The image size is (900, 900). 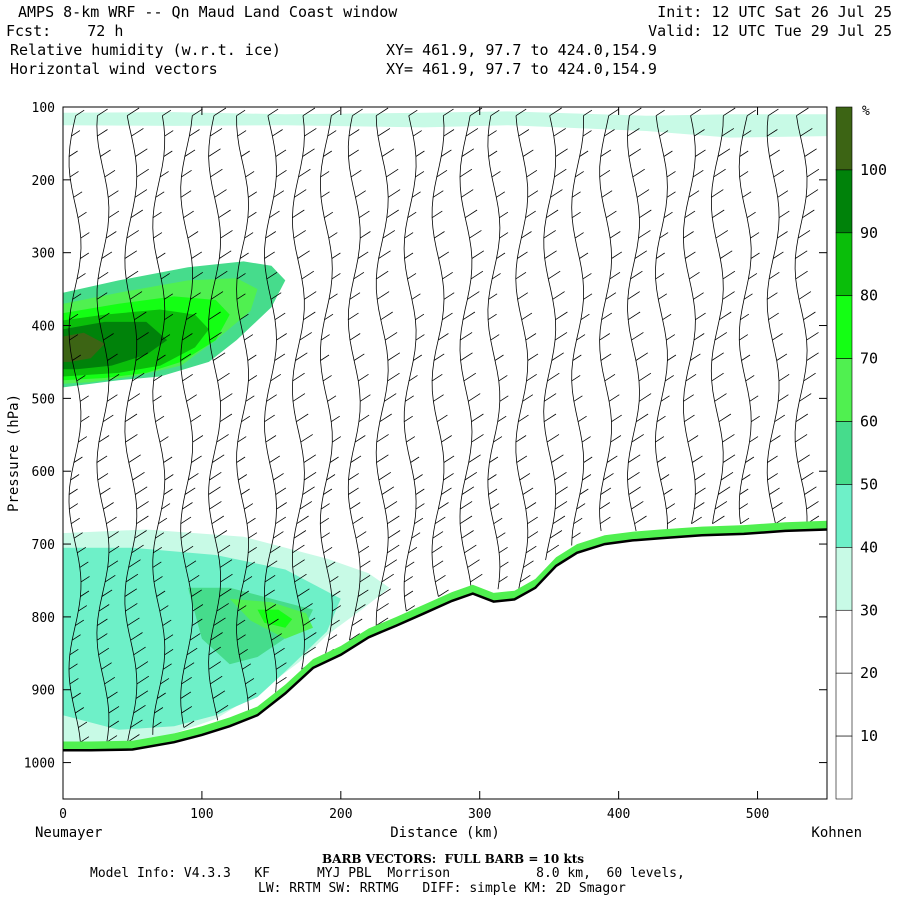 What do you see at coordinates (844, 516) in the screenshot?
I see `colorbar-segment` at bounding box center [844, 516].